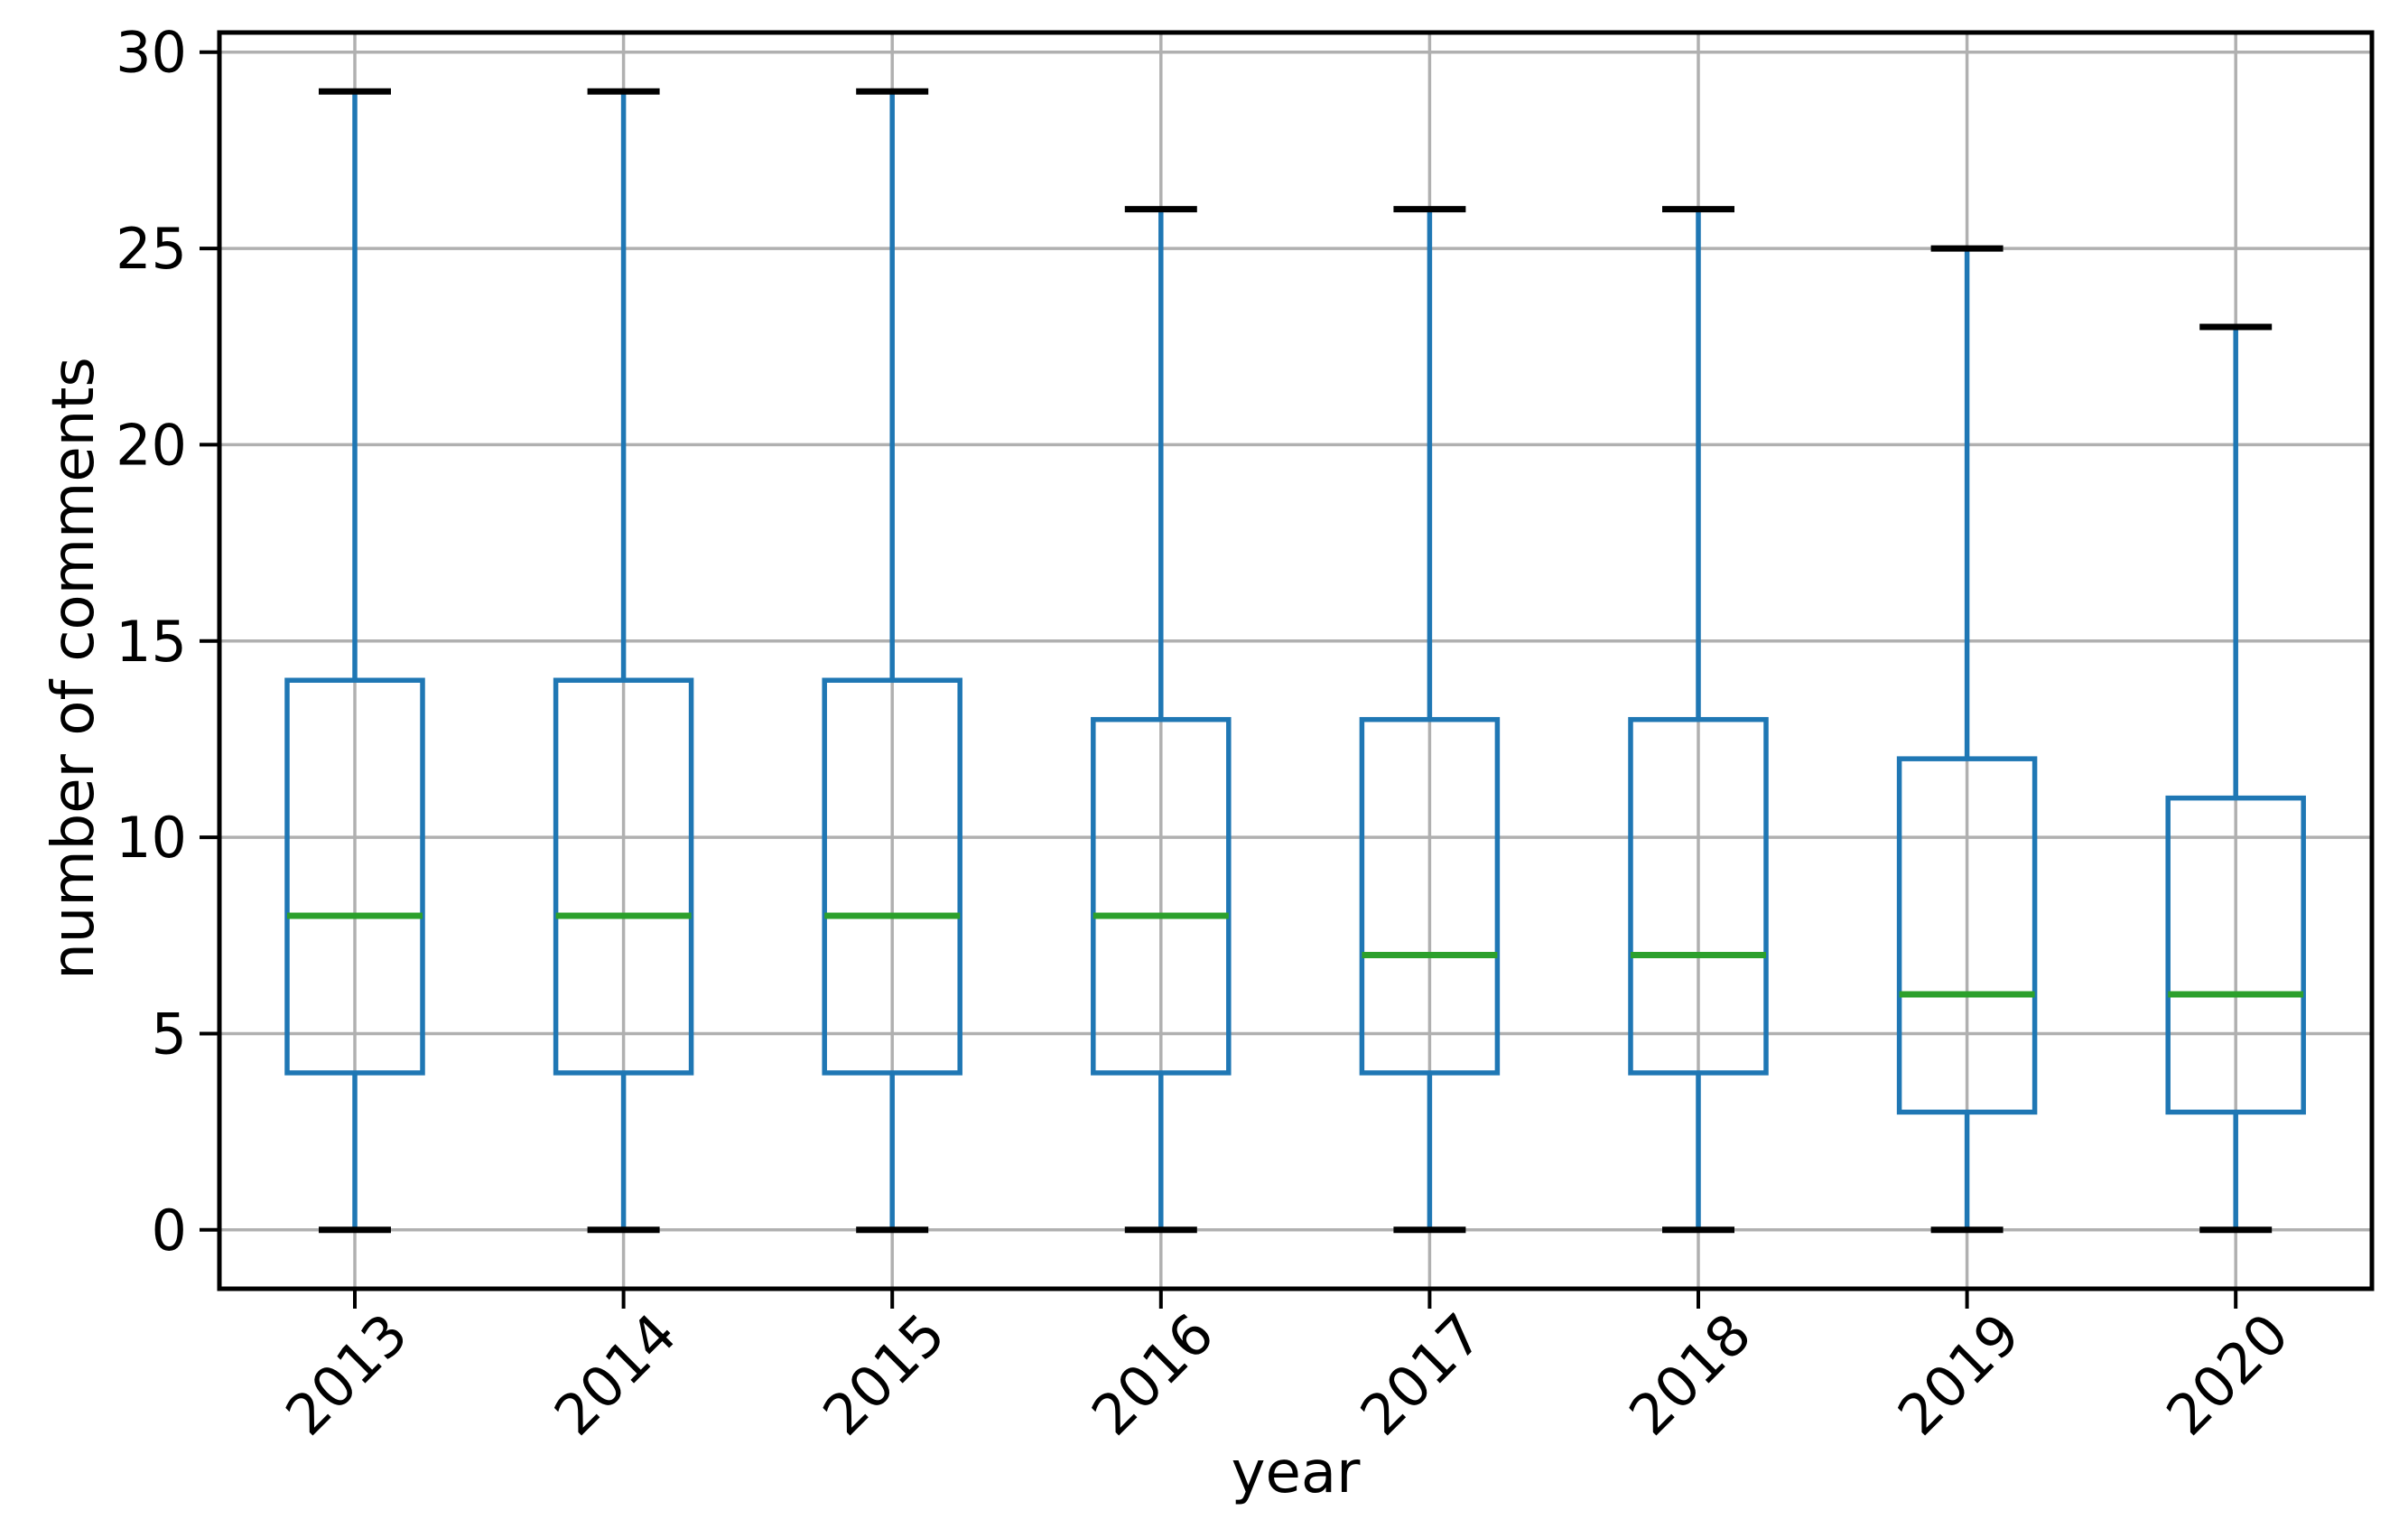 This screenshot has height=1529, width=2408. Describe the element at coordinates (1689, 1374) in the screenshot. I see `x-tick-label-2018: 2018` at that location.